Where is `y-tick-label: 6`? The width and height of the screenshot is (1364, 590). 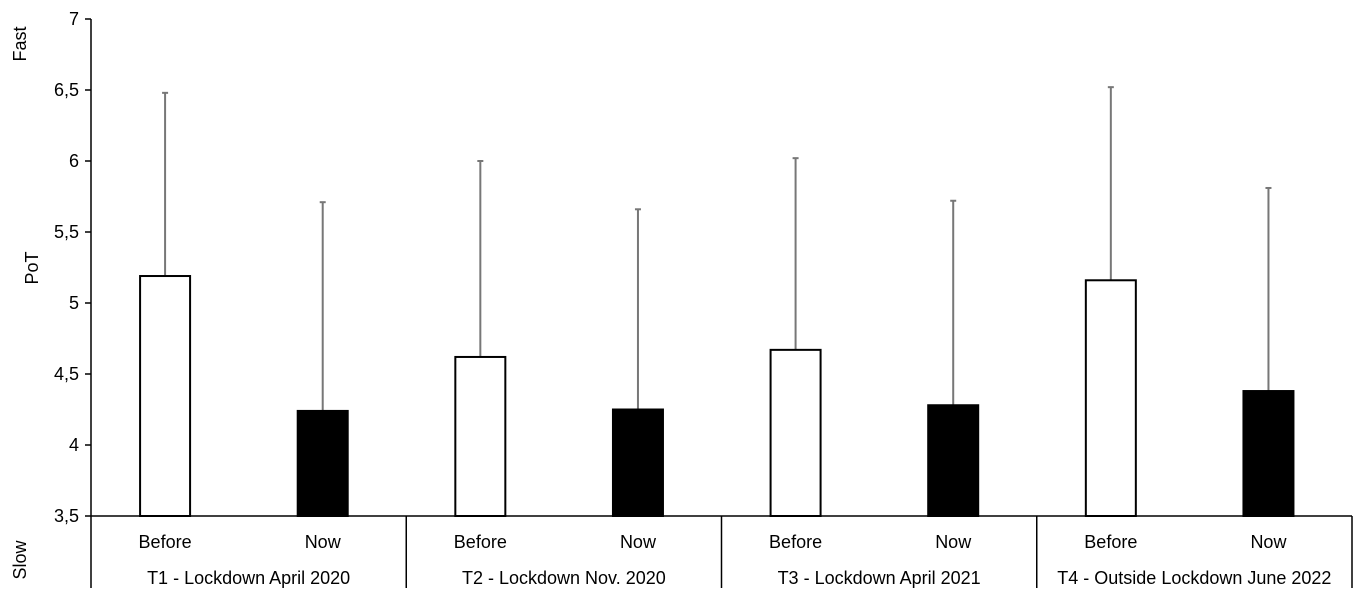
y-tick-label: 6 is located at coordinates (74, 161).